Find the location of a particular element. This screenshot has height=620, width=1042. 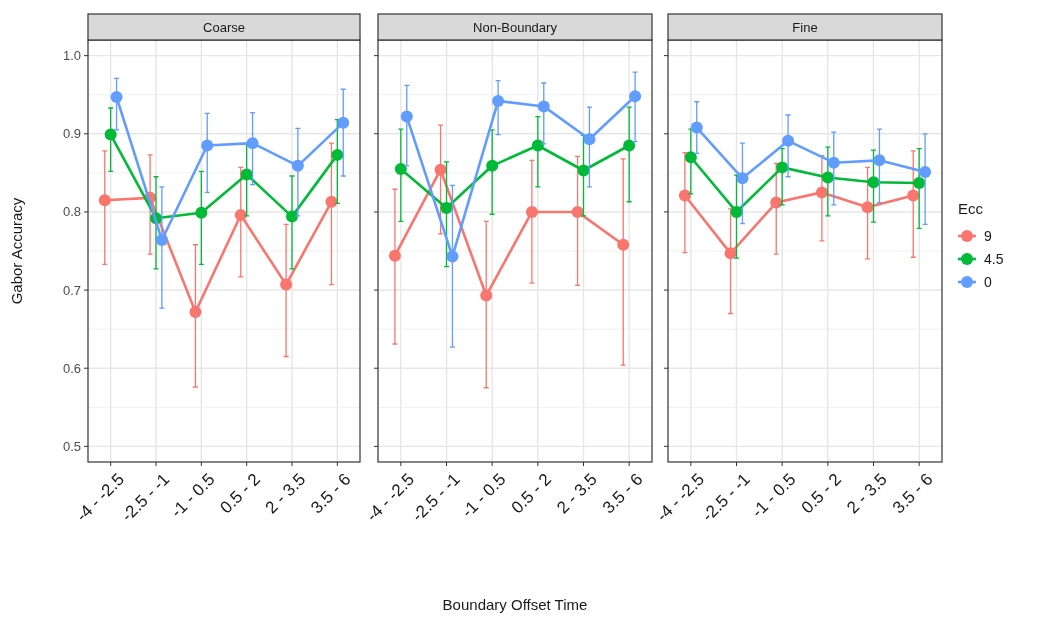

chart-title: Coarse is located at coordinates (224, 27).